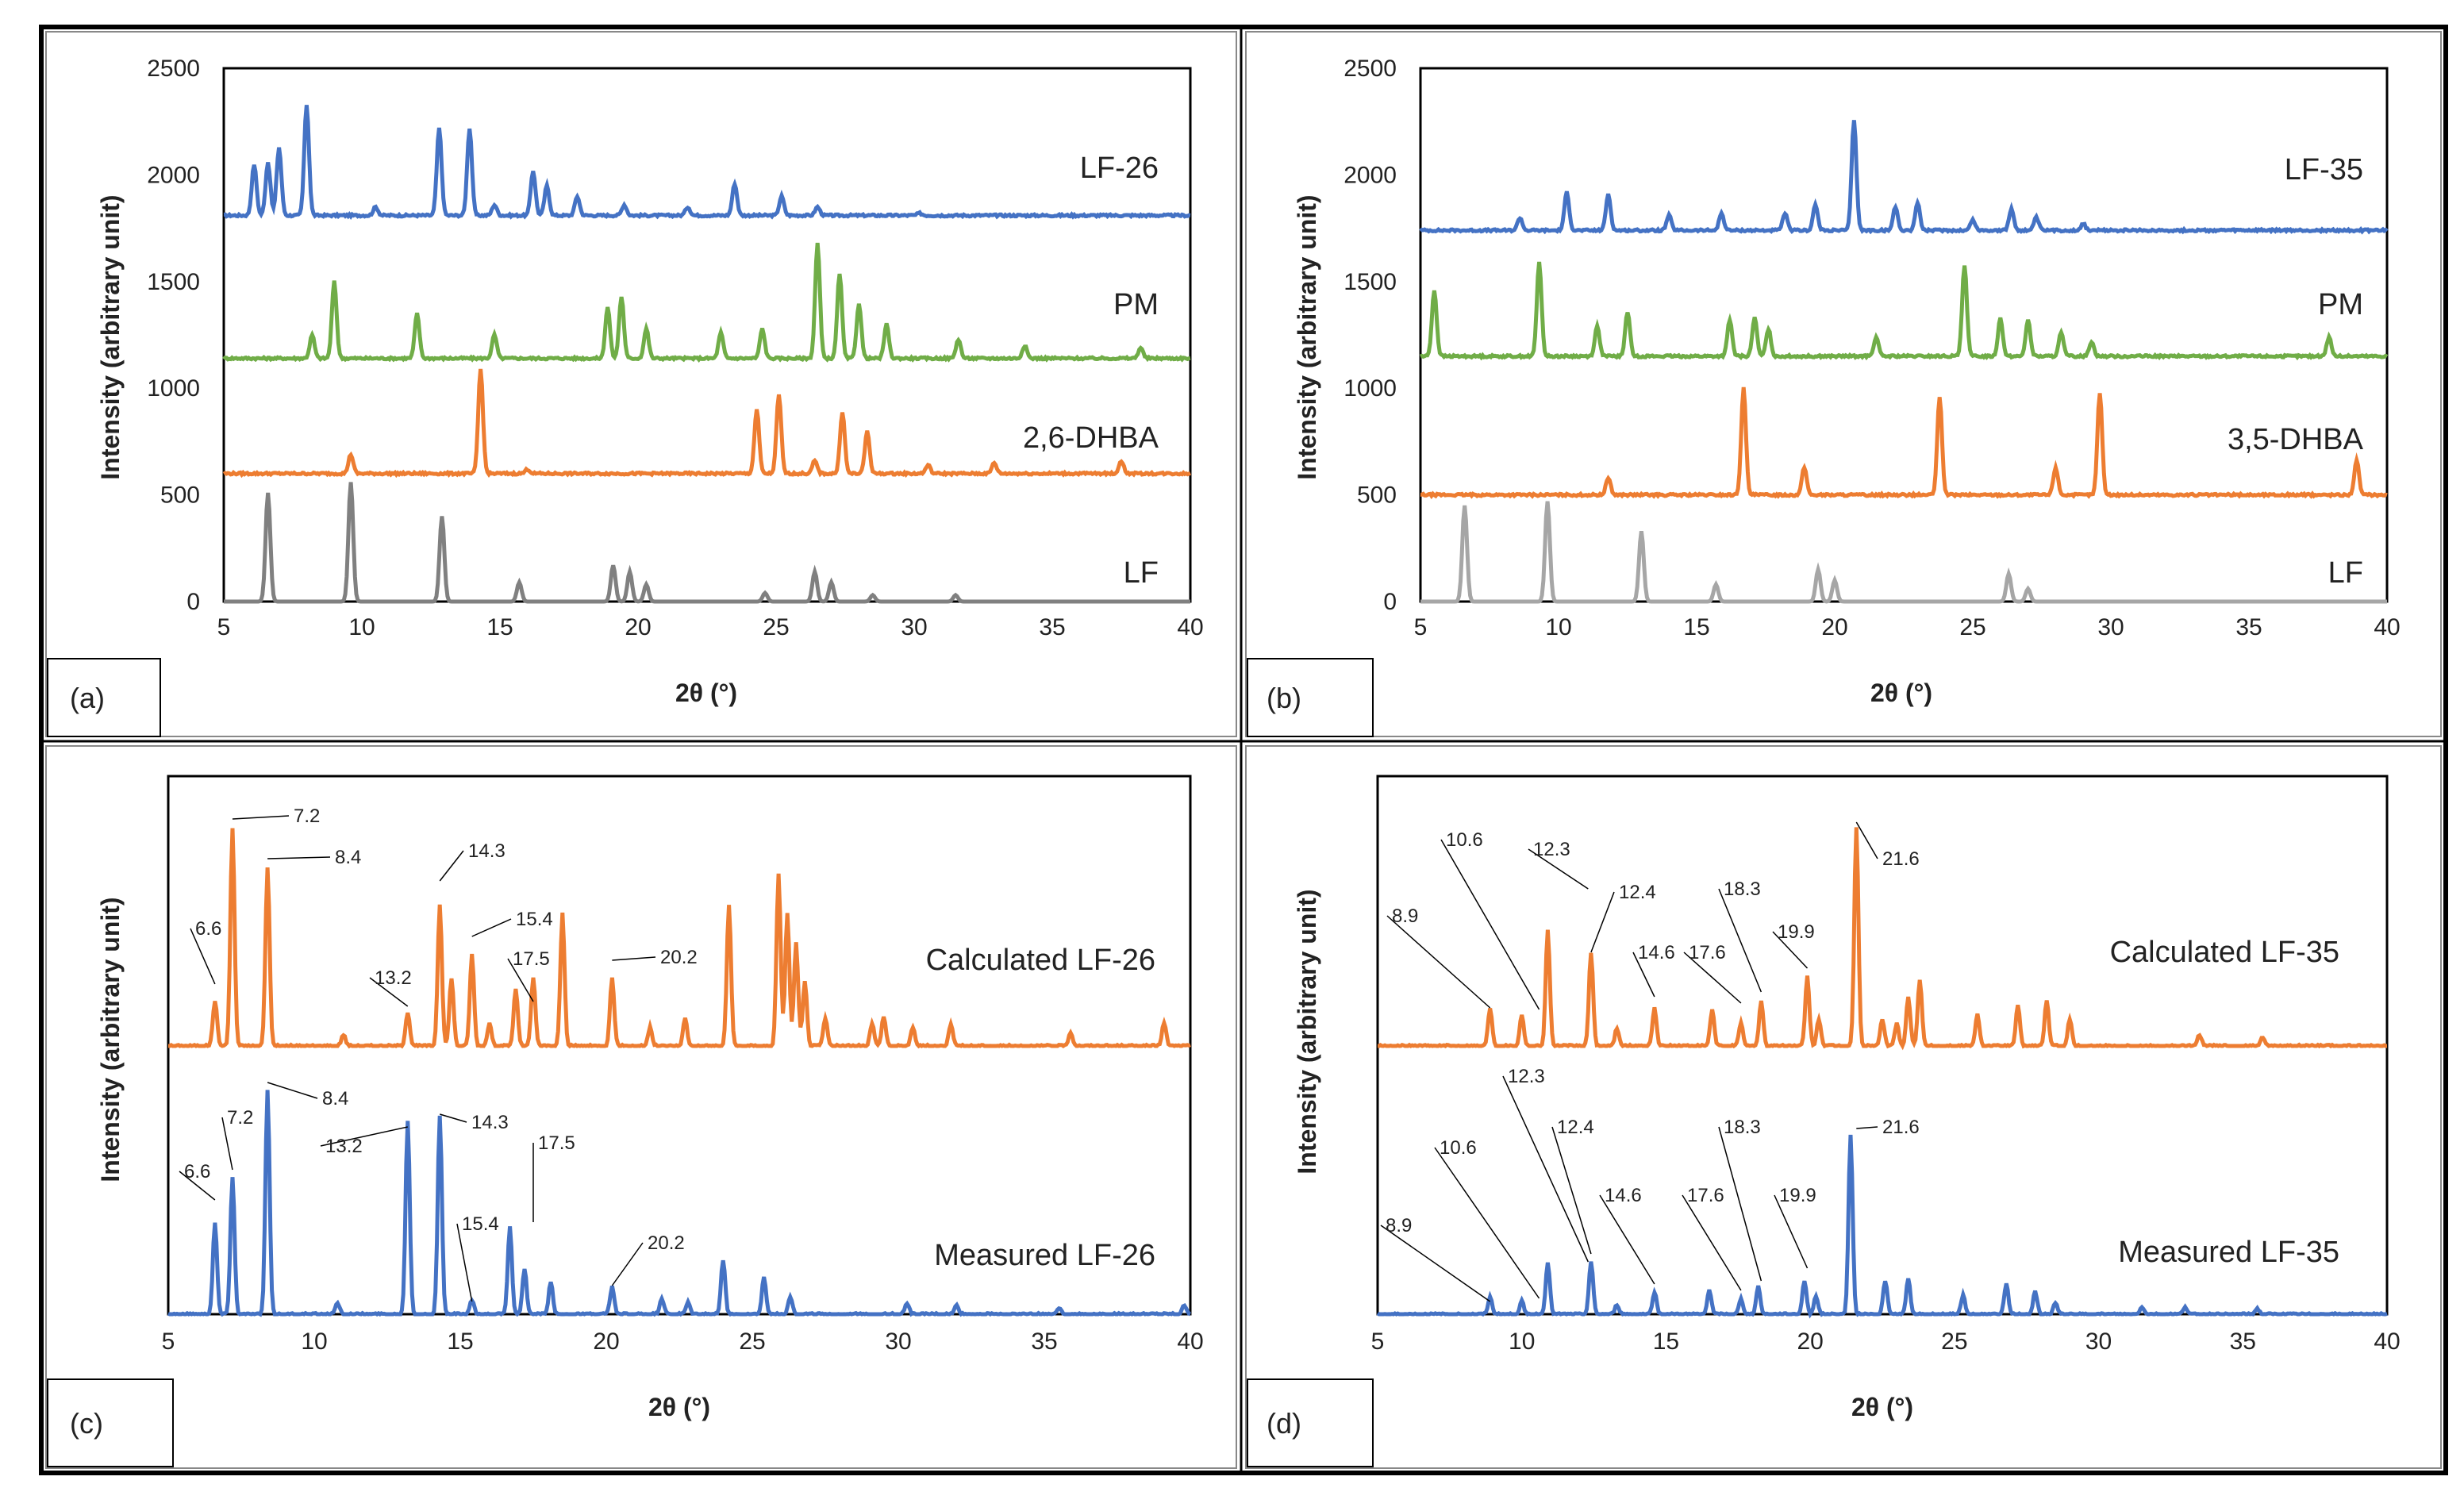  Describe the element at coordinates (1712, 1242) in the screenshot. I see `panel-d-meas-leader-17.6` at that location.